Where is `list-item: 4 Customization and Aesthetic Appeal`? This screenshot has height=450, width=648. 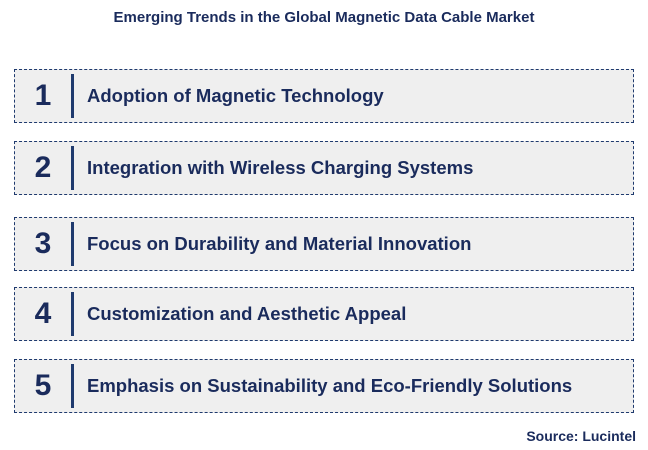 list-item: 4 Customization and Aesthetic Appeal is located at coordinates (324, 314).